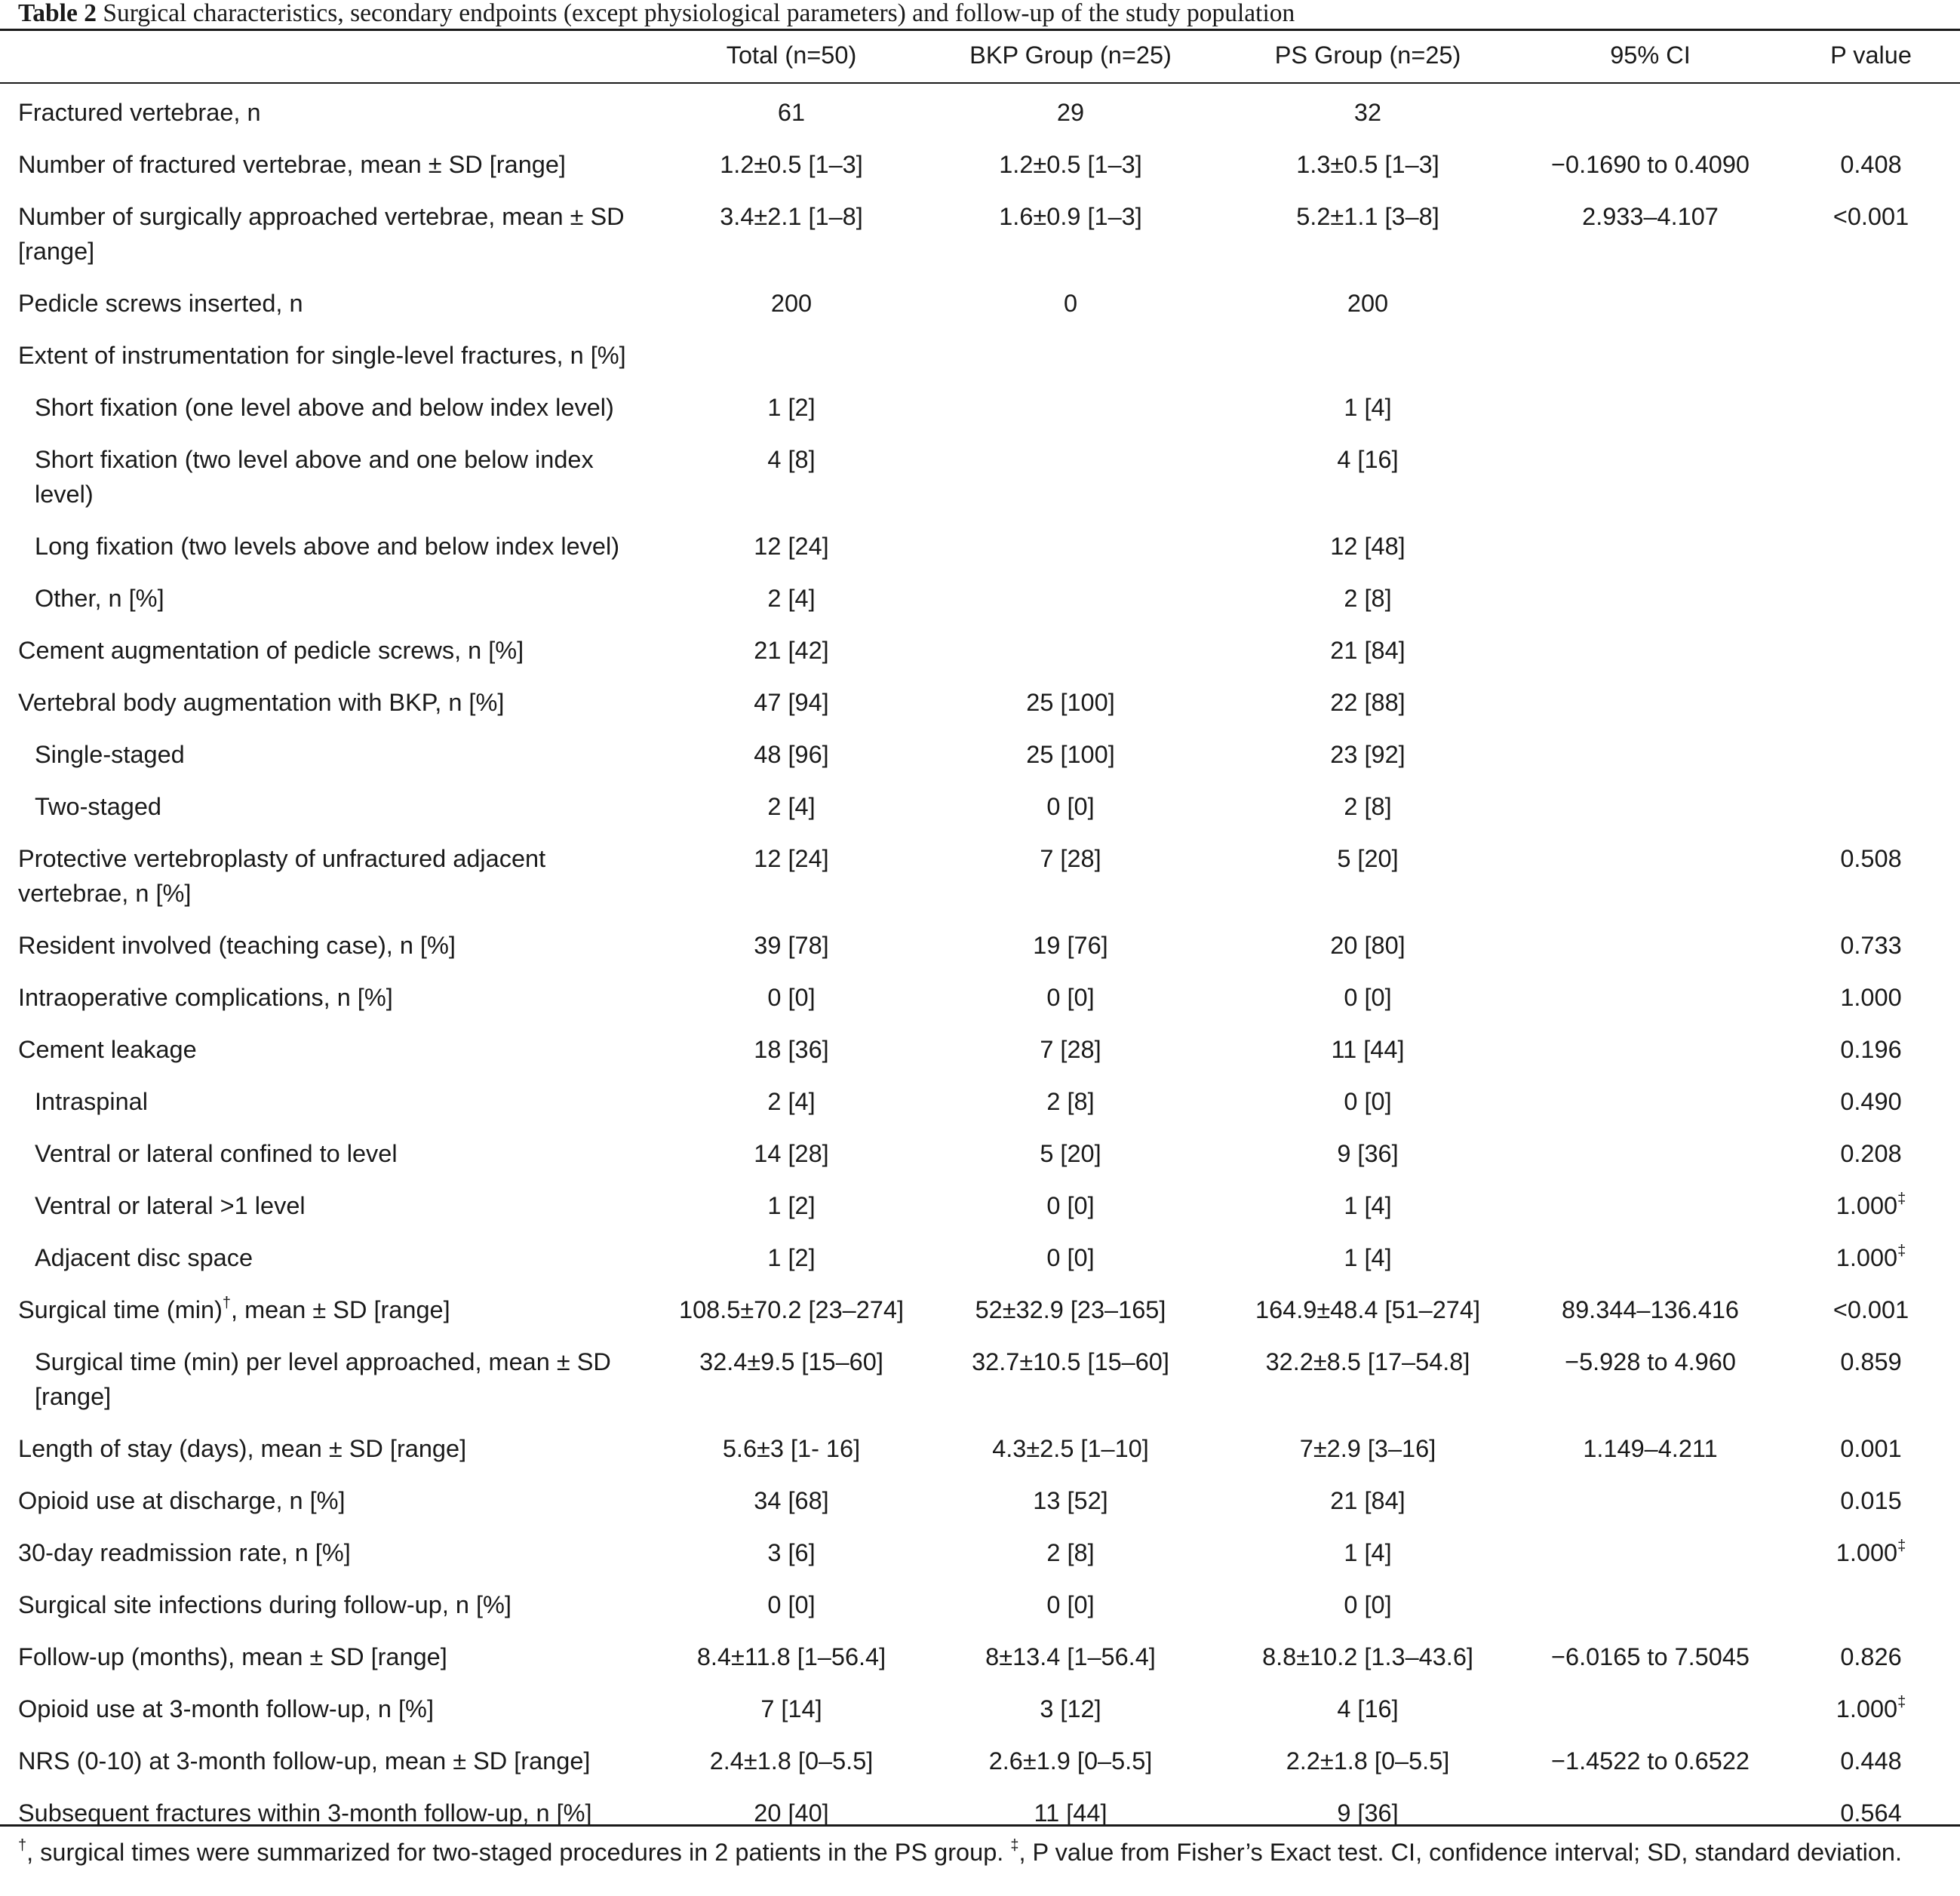 This screenshot has height=1896, width=1960. I want to click on cell-total-value: 39 [78], so click(791, 946).